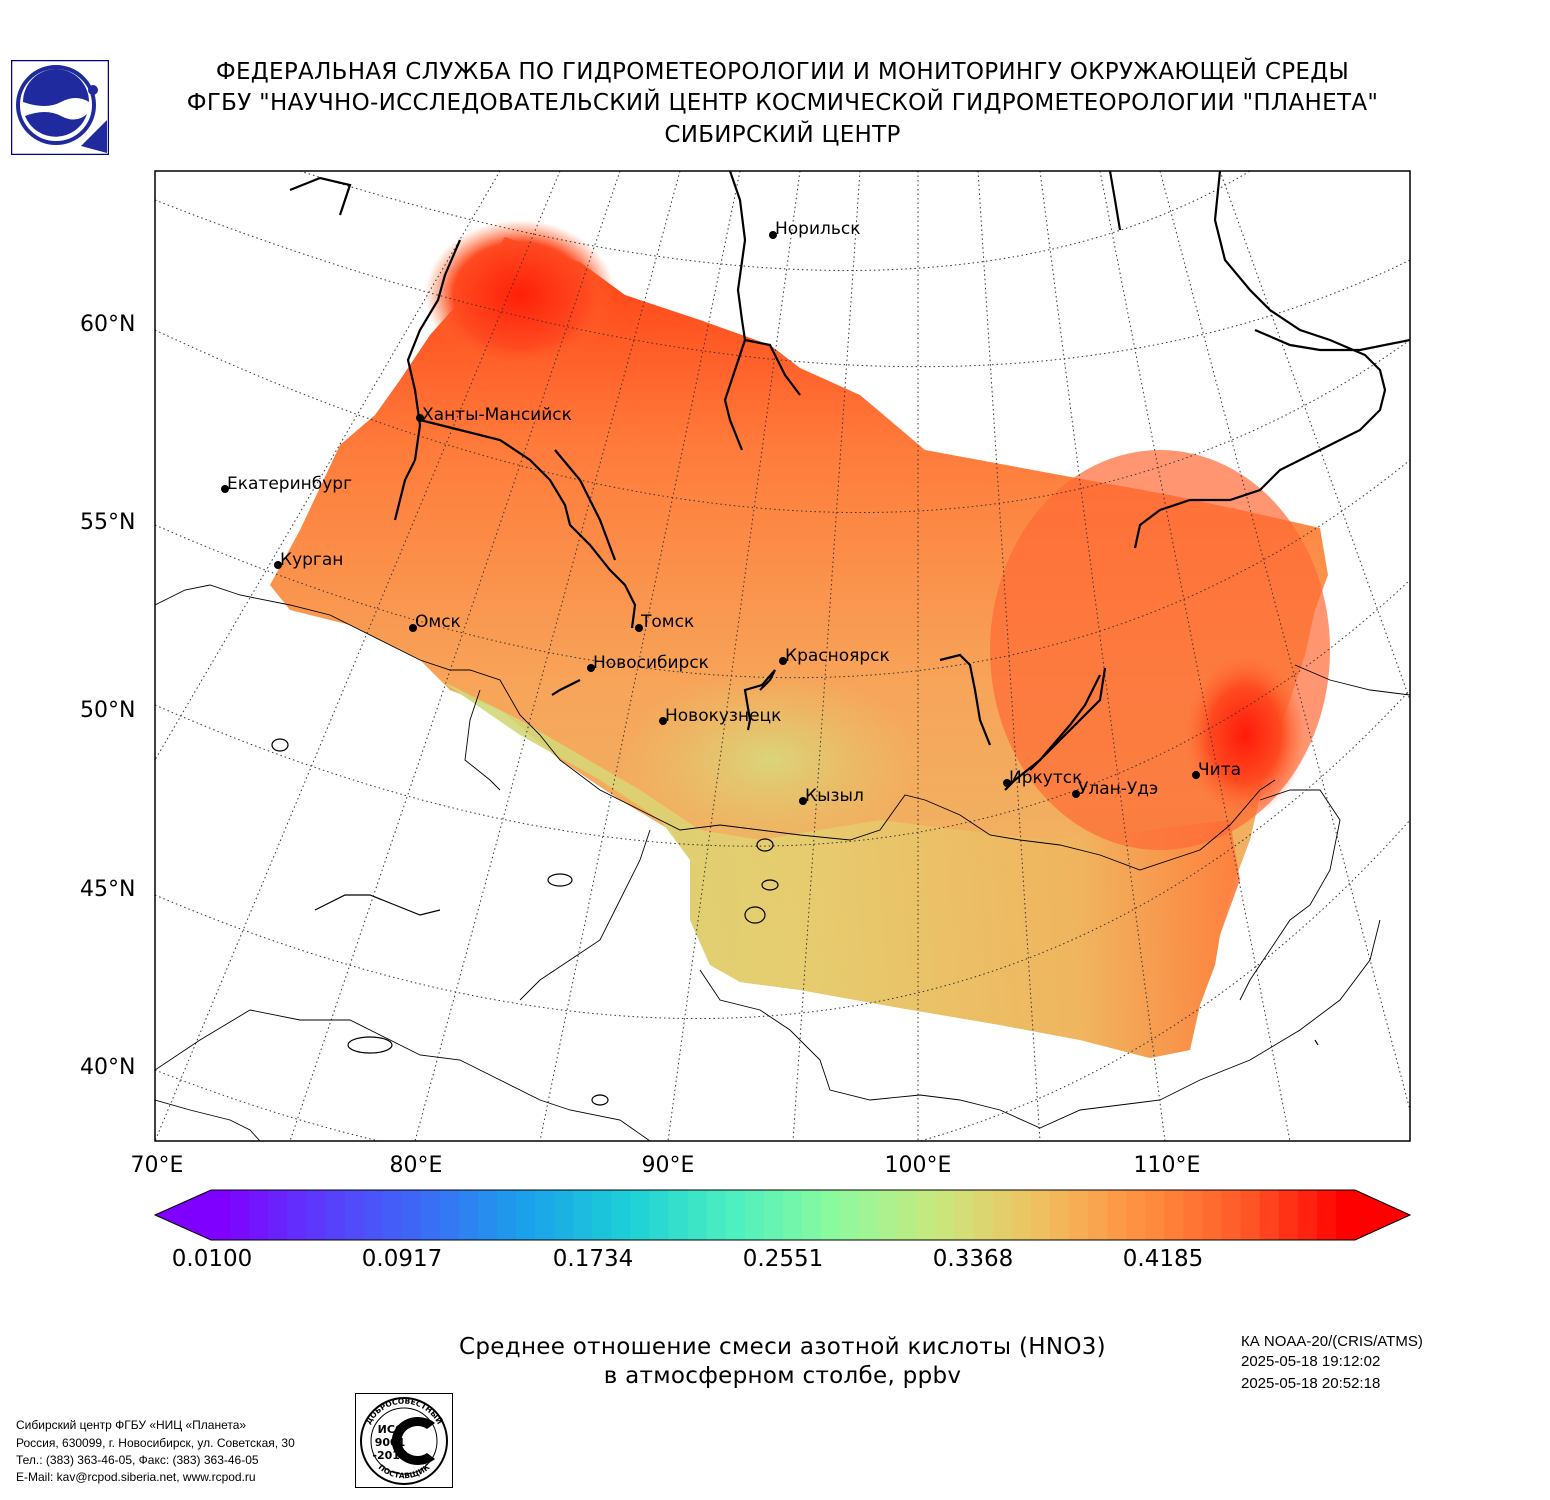 The image size is (1550, 1500). What do you see at coordinates (60, 107) in the screenshot?
I see `planeta-logo-icon` at bounding box center [60, 107].